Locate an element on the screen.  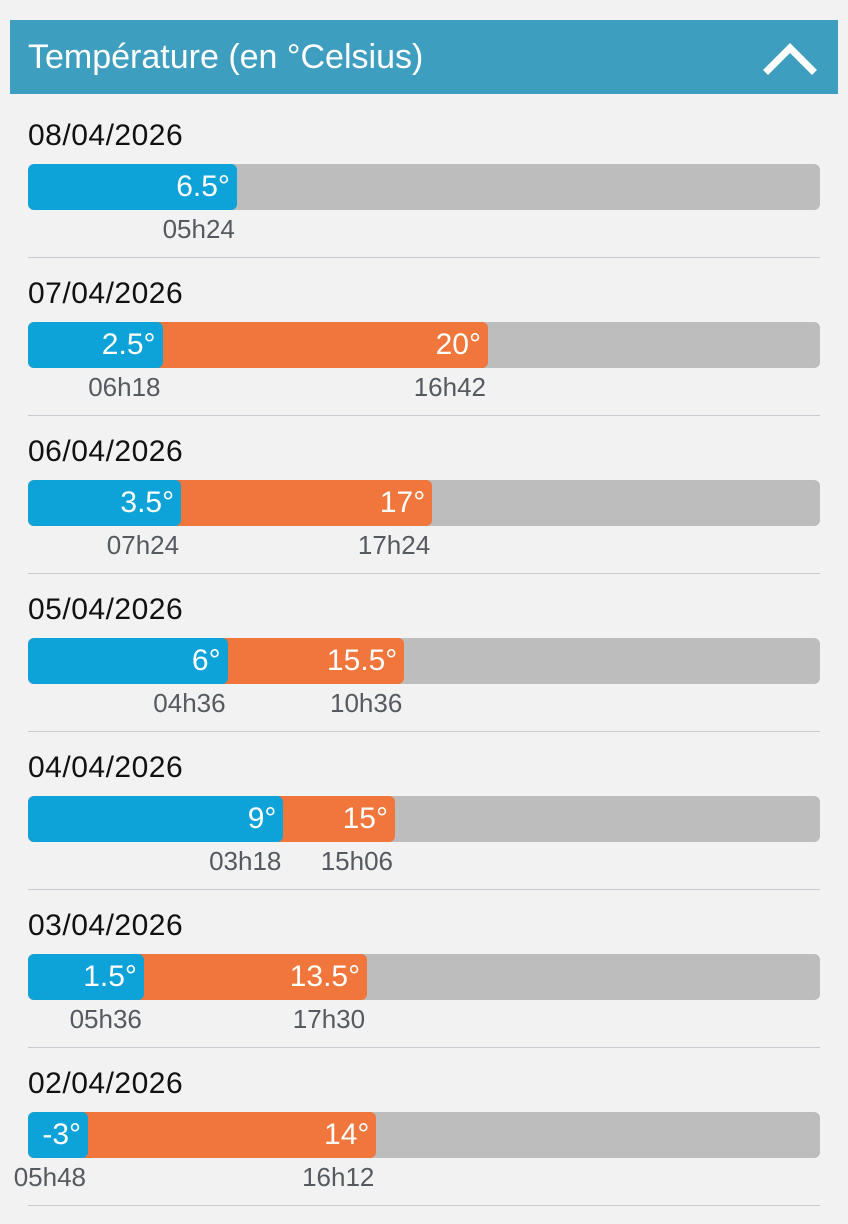
max-temperature-time: 17h24 is located at coordinates (394, 545).